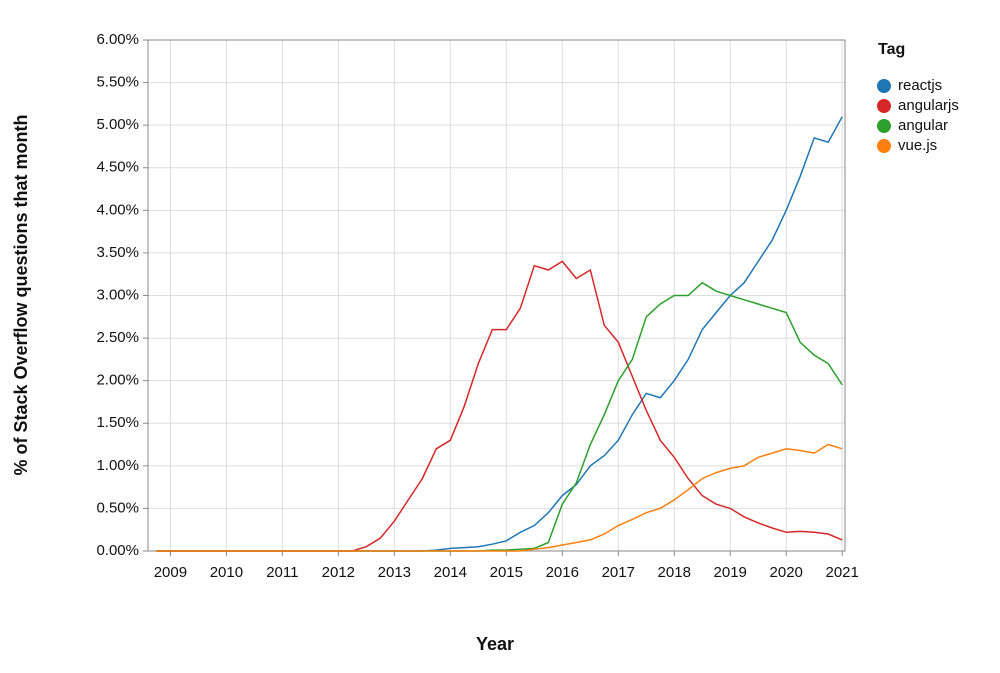 The width and height of the screenshot is (1000, 673). What do you see at coordinates (674, 572) in the screenshot?
I see `x-tick-label: 2018` at bounding box center [674, 572].